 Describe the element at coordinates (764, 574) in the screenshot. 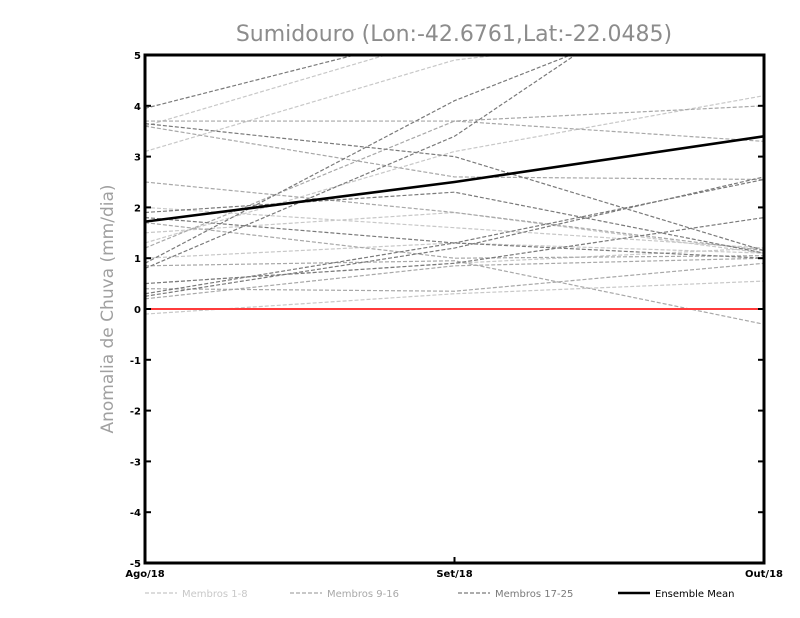

I see `x-tick-label: Out/18` at that location.